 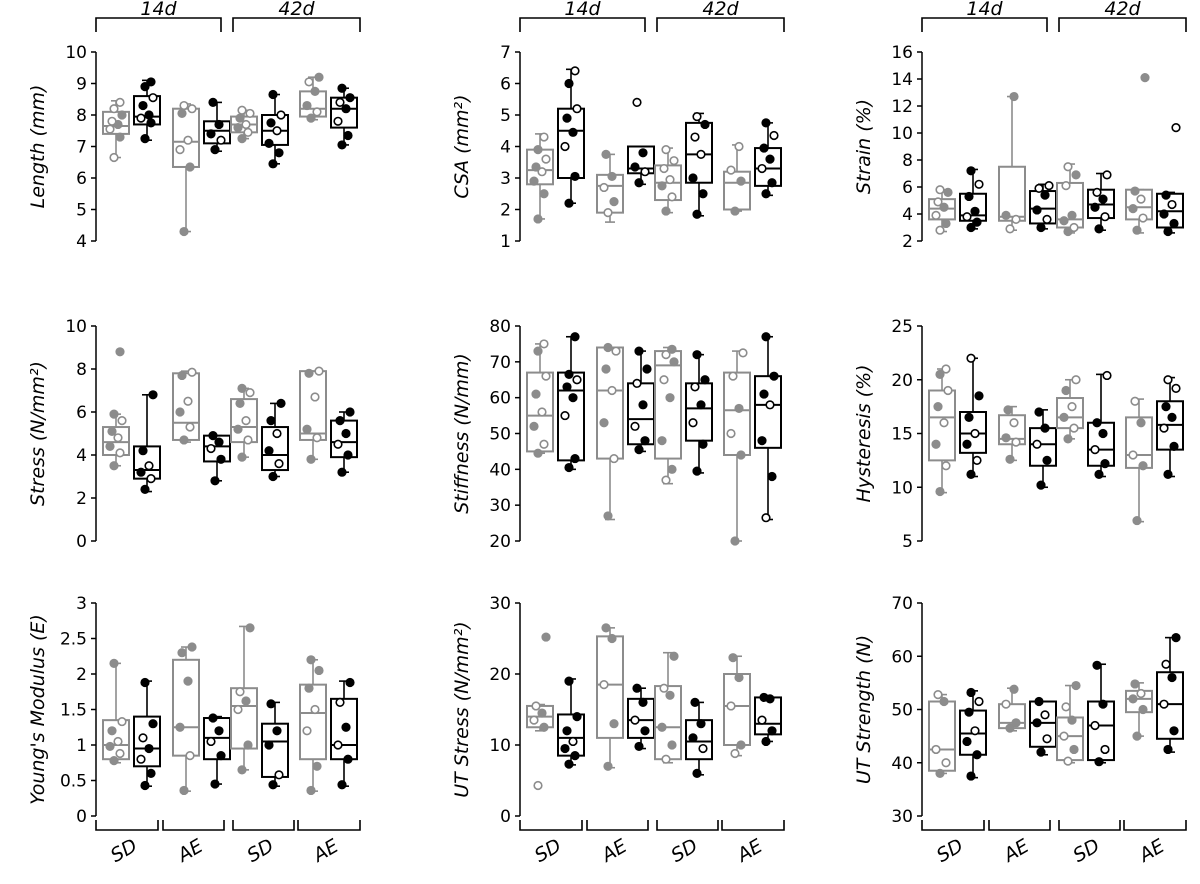 What do you see at coordinates (864, 433) in the screenshot?
I see `y-axis-title: Hysteresis (%)` at bounding box center [864, 433].